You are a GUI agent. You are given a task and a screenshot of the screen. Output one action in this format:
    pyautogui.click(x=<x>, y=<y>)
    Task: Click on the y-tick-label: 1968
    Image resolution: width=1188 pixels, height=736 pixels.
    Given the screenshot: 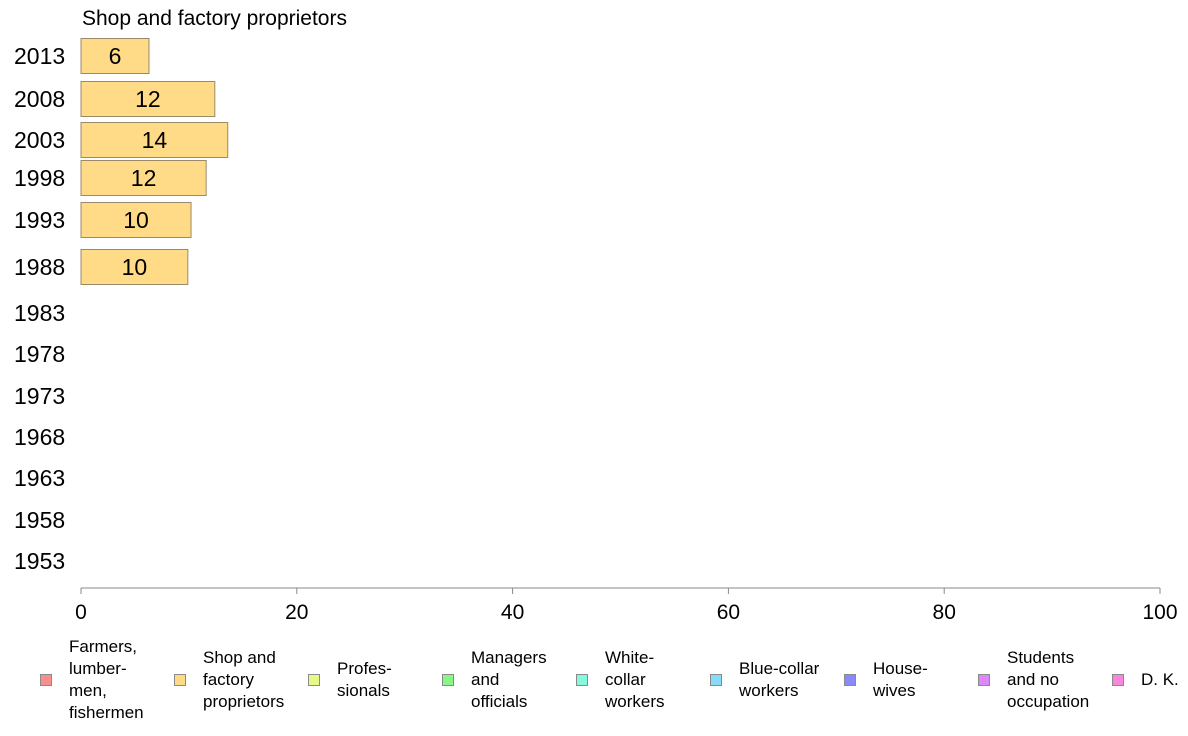 What is the action you would take?
    pyautogui.click(x=39, y=437)
    